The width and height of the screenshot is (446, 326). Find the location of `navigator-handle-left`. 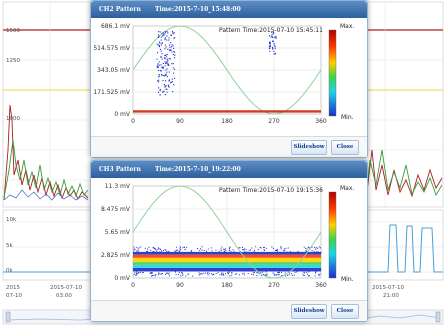

navigator-handle-left is located at coordinates (8, 317).